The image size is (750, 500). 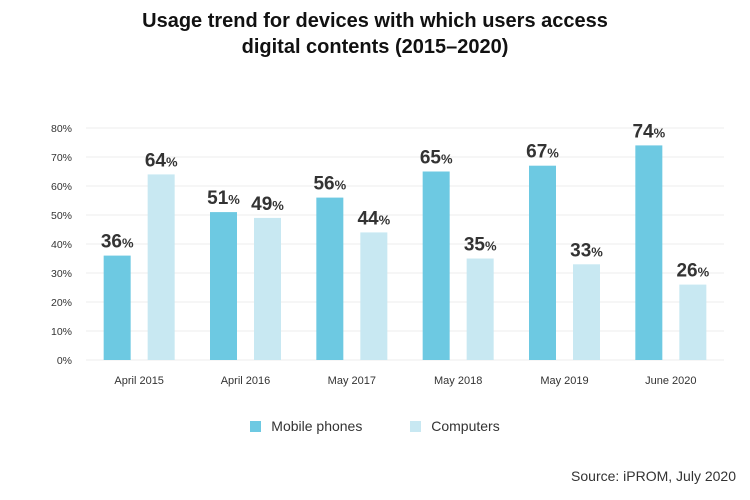 I want to click on data-label: 33%, so click(x=586, y=250).